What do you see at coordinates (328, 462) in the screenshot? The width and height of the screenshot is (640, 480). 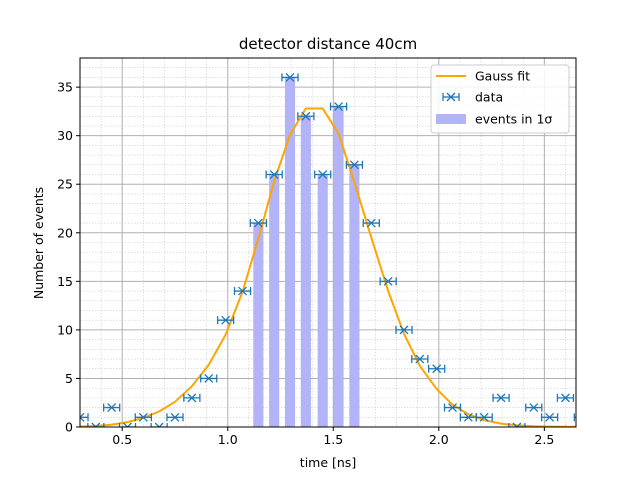 I see `x-axis-label: time [ns]` at bounding box center [328, 462].